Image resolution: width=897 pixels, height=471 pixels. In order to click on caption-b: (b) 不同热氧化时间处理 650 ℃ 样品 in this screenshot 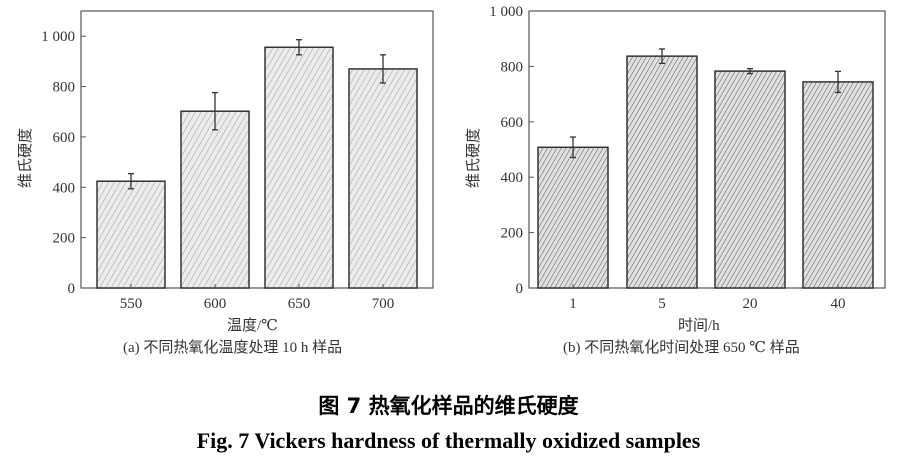, I will do `click(681, 348)`.